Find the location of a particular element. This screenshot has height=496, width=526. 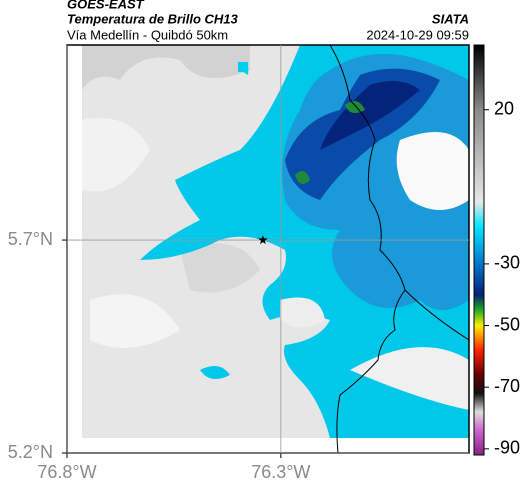

x-tick-label: 76.3°W is located at coordinates (280, 472).